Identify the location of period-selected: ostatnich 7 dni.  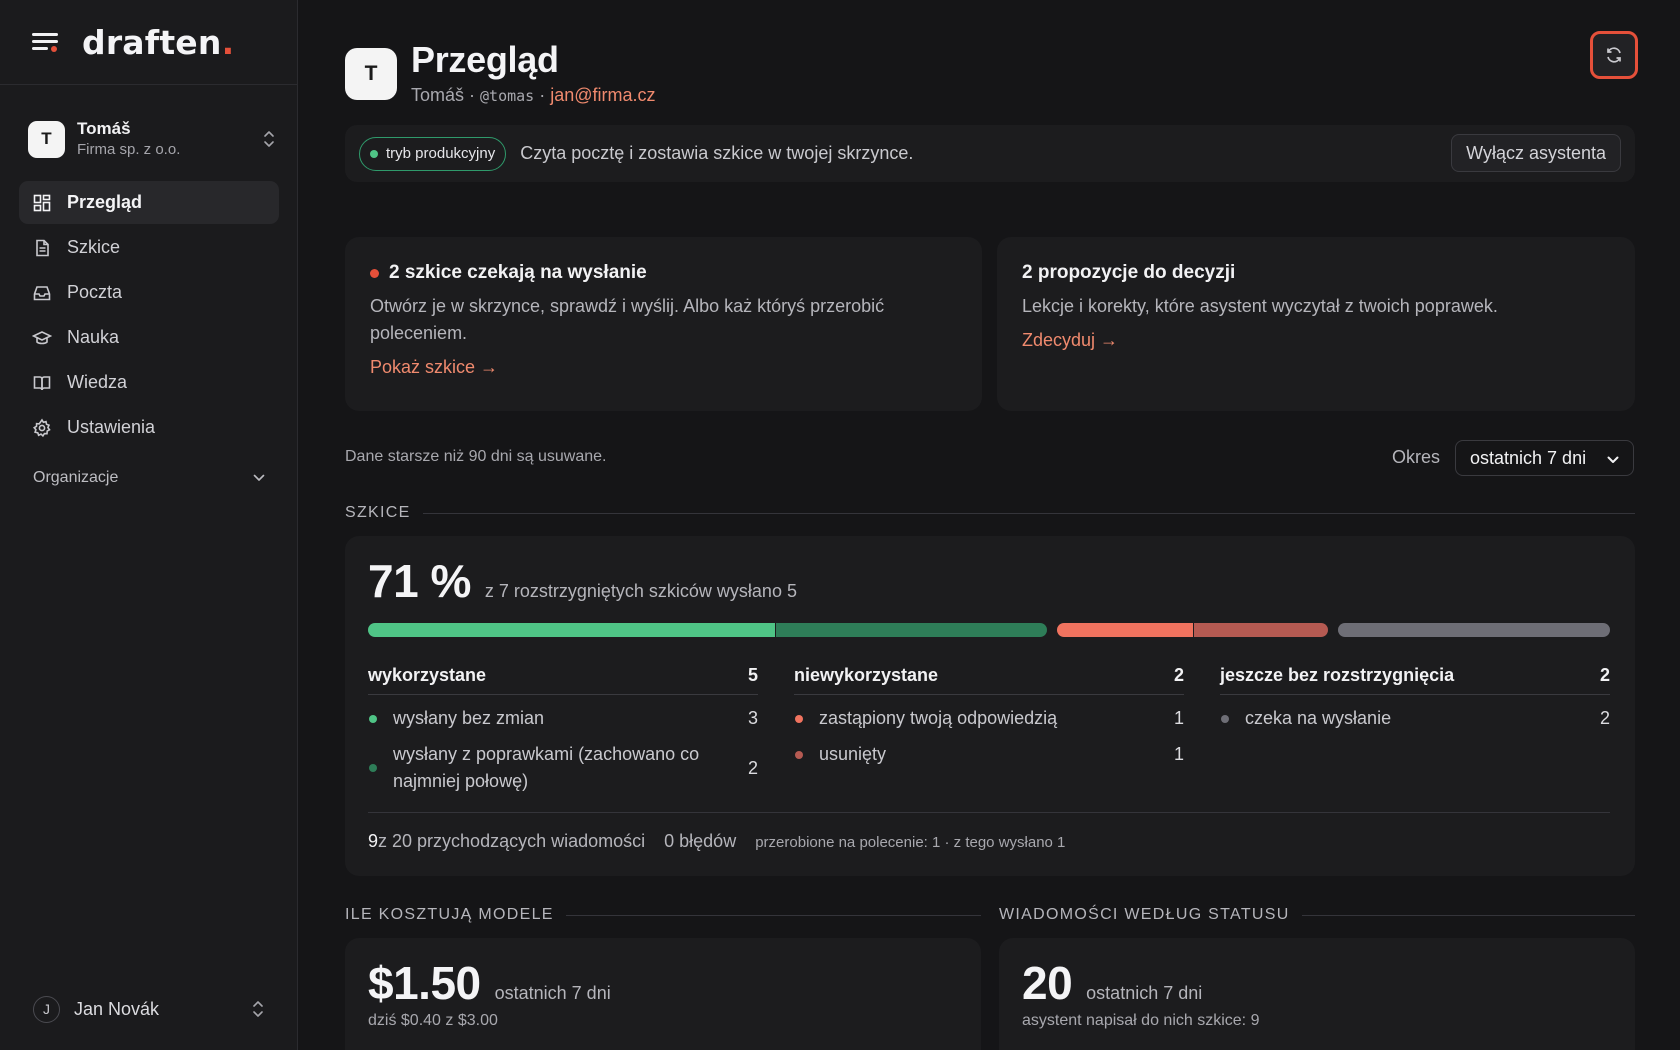
(1528, 457).